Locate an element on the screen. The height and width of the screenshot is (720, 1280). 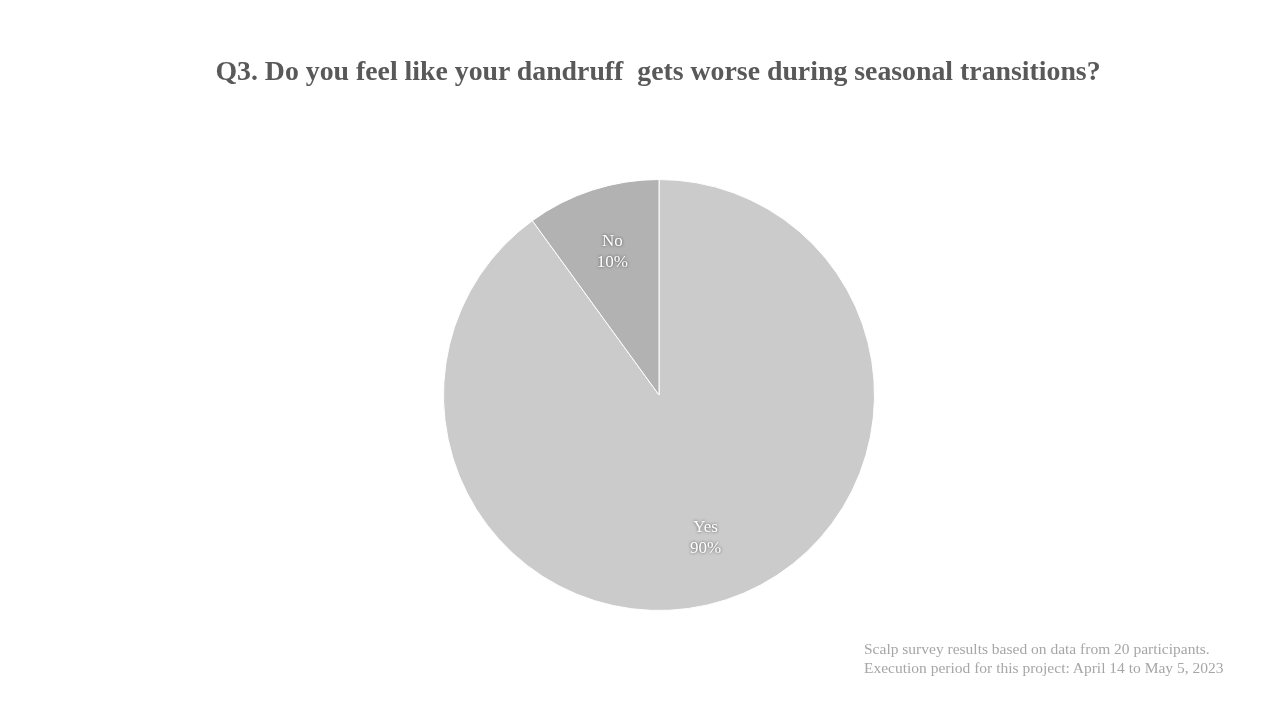
data-label: 90% is located at coordinates (706, 548).